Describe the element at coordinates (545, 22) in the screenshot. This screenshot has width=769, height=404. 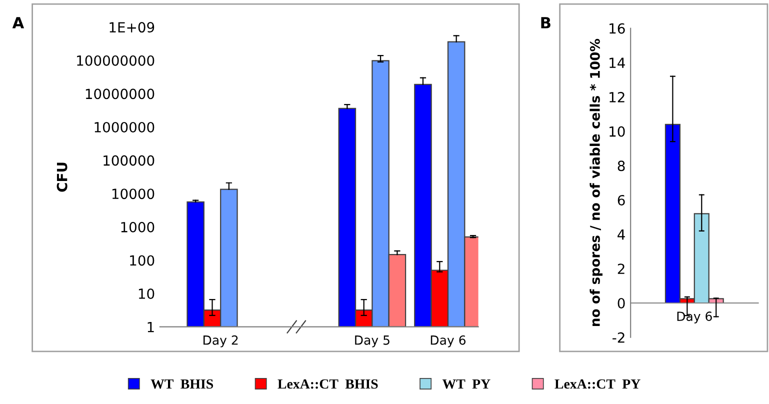
I see `chart-title: B` at that location.